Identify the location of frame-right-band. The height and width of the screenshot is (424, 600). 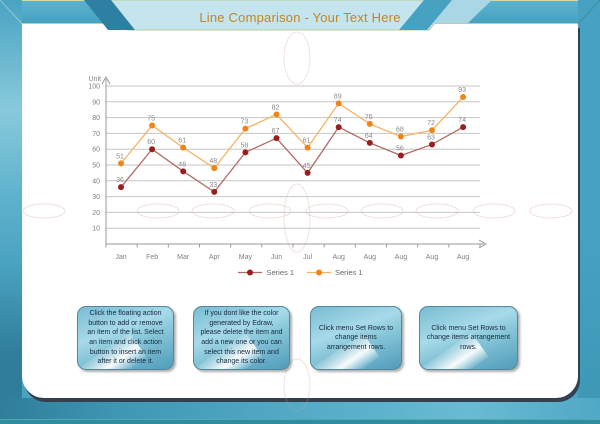
(589, 212).